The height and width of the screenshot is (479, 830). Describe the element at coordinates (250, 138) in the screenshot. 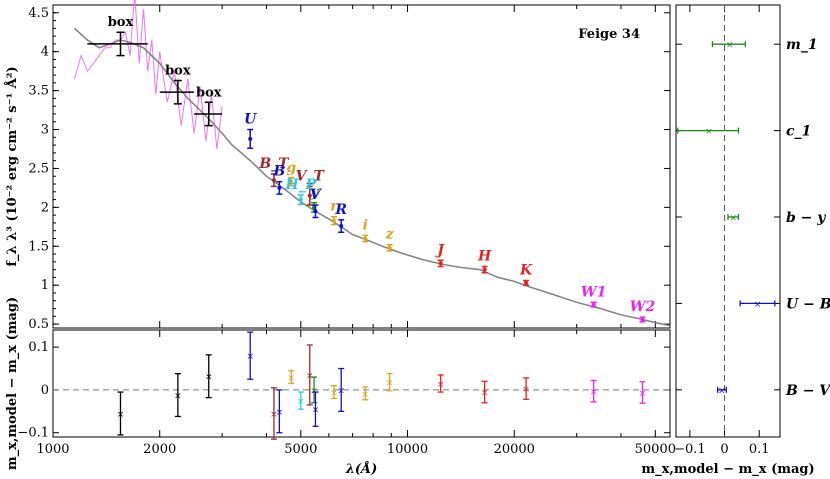

I see `photometry-point-U` at that location.